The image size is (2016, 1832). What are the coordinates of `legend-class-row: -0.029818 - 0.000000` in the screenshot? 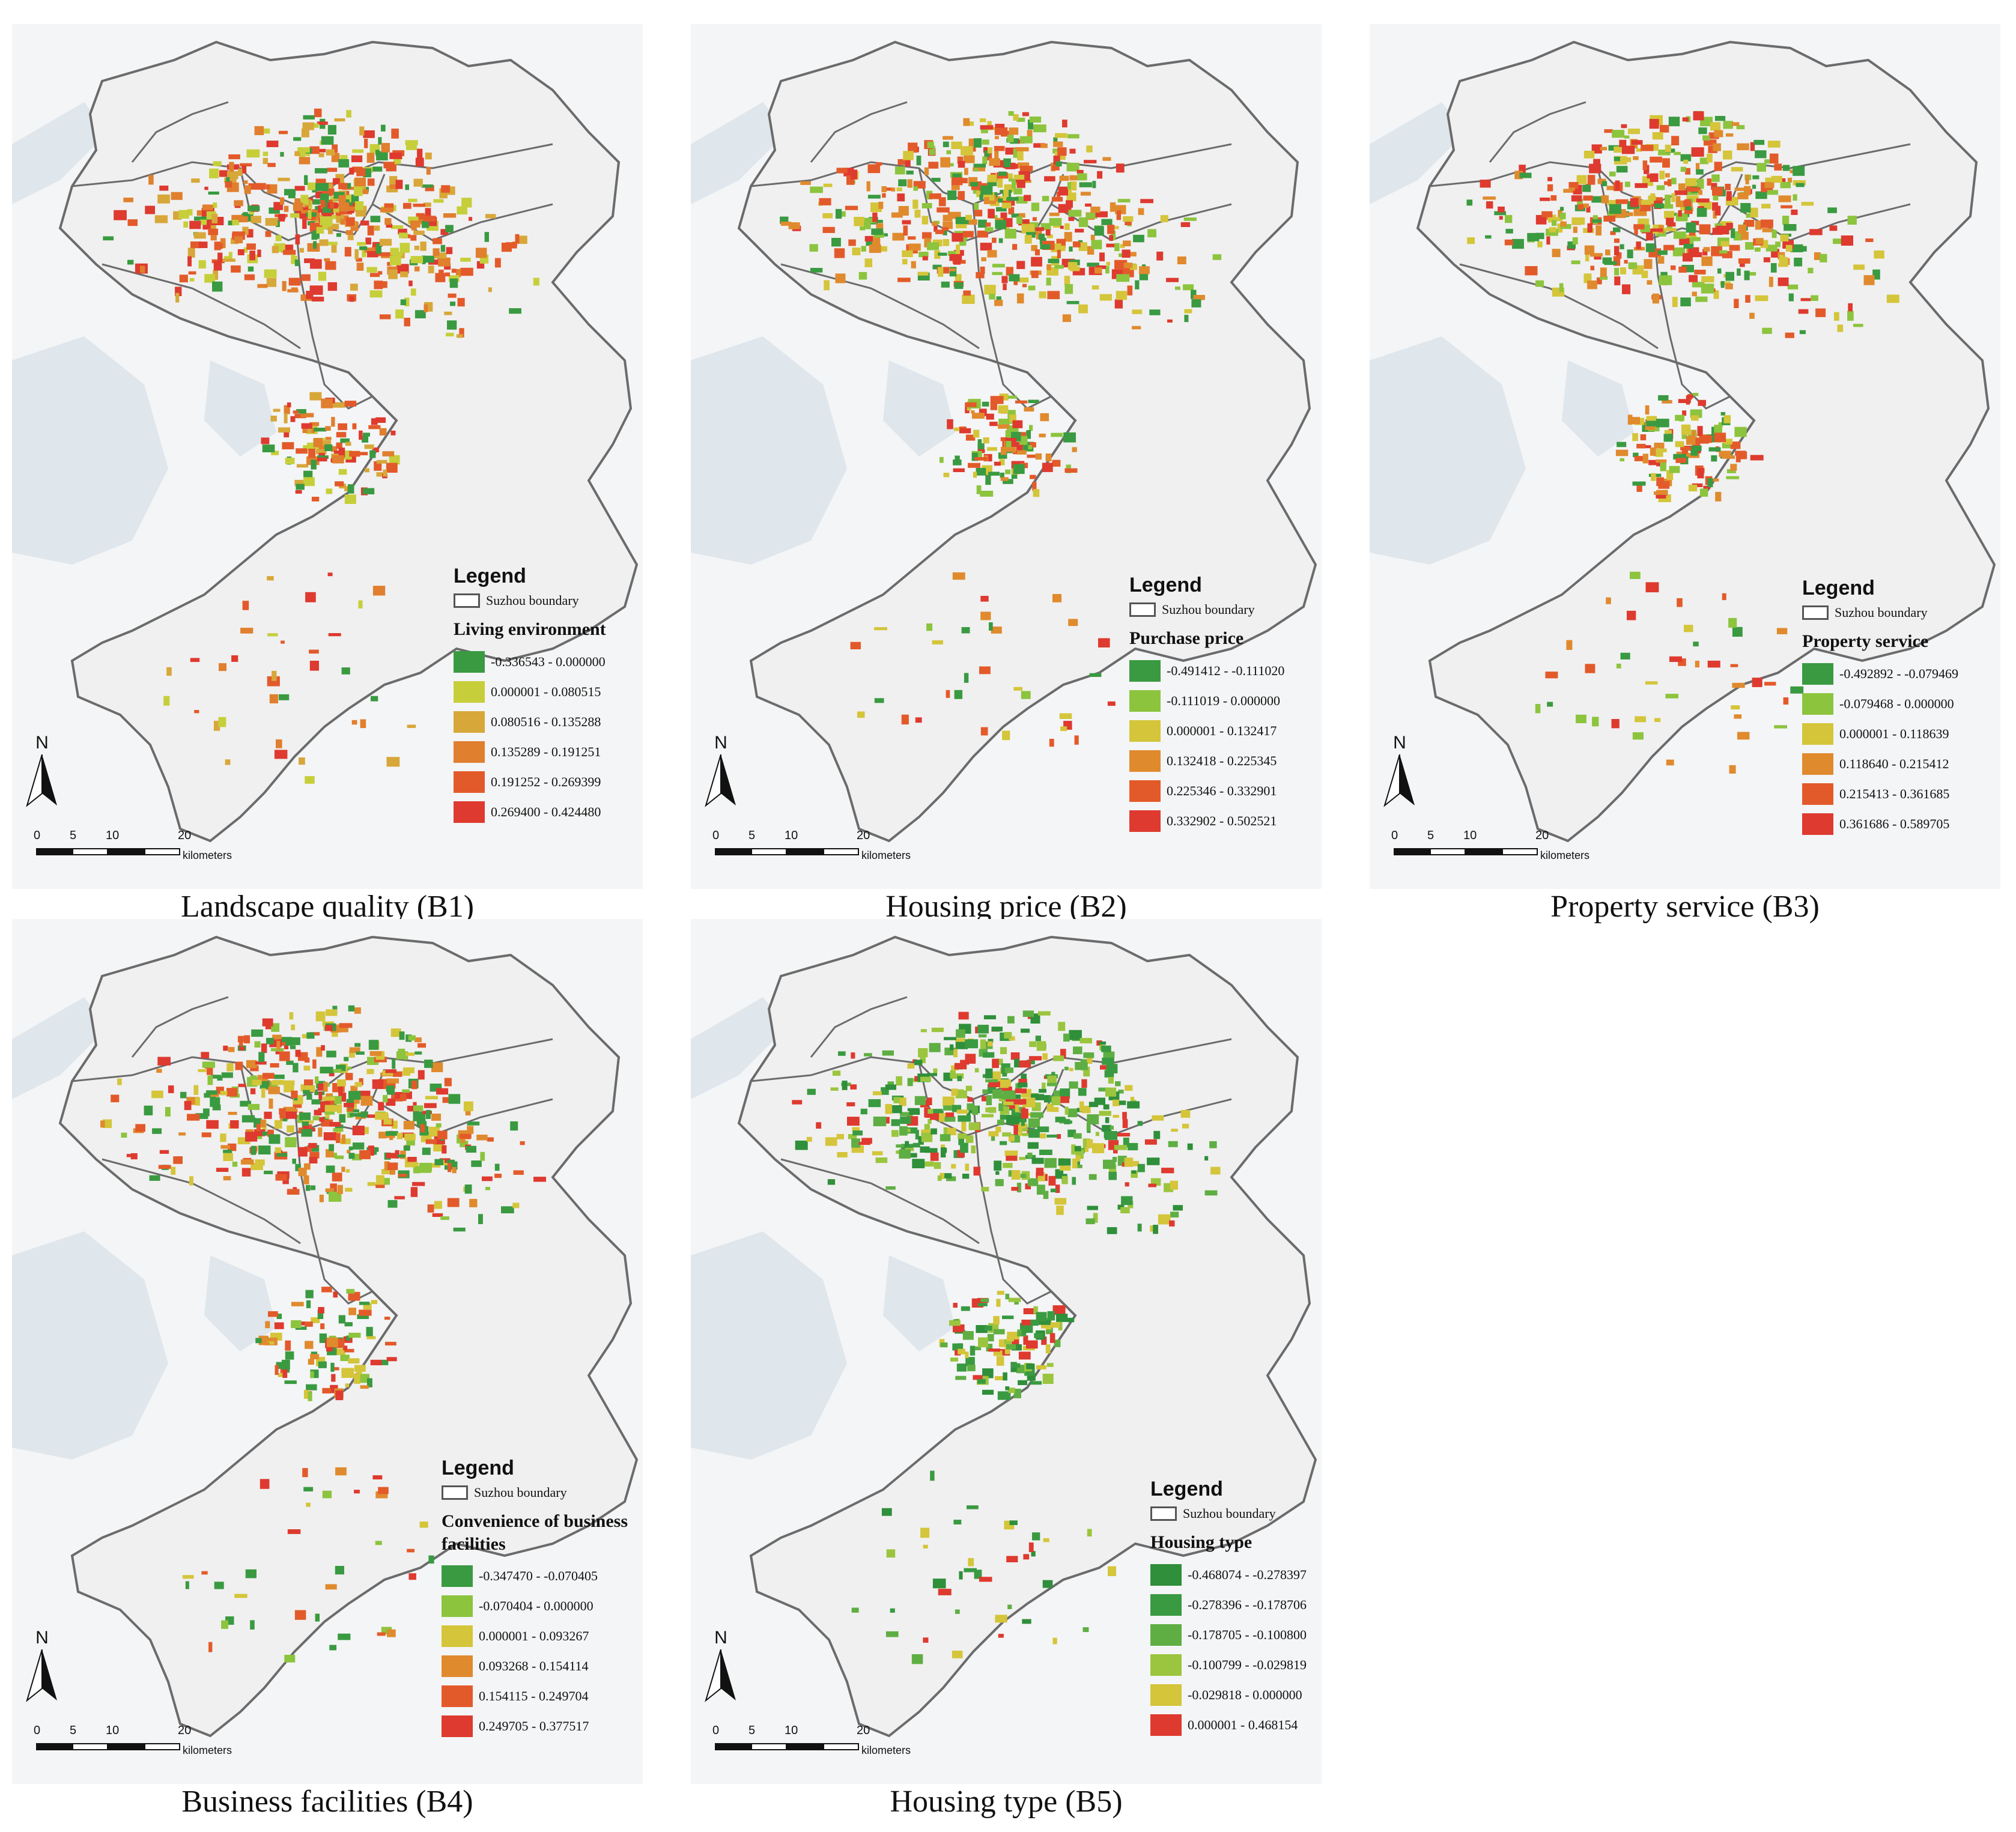 It's located at (1228, 1695).